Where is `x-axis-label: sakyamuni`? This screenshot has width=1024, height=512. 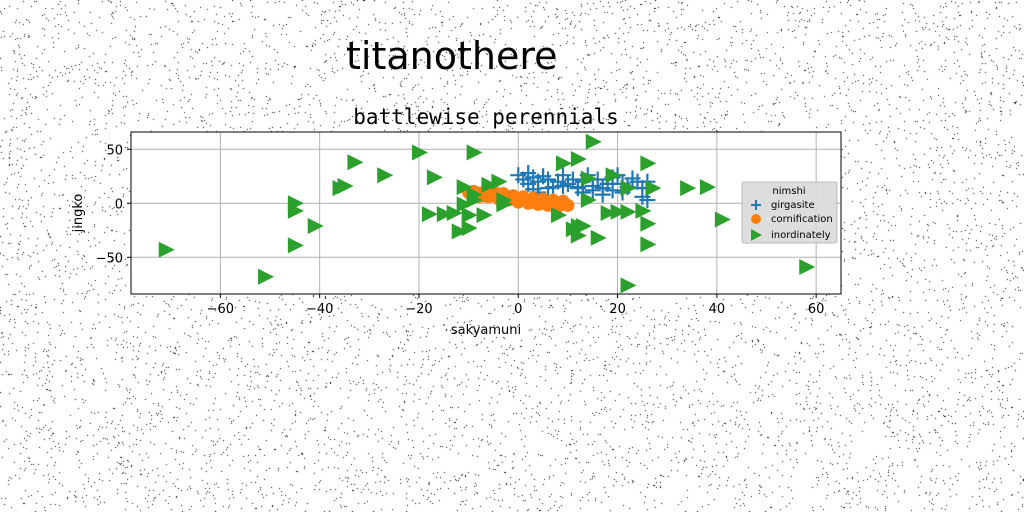 x-axis-label: sakyamuni is located at coordinates (486, 330).